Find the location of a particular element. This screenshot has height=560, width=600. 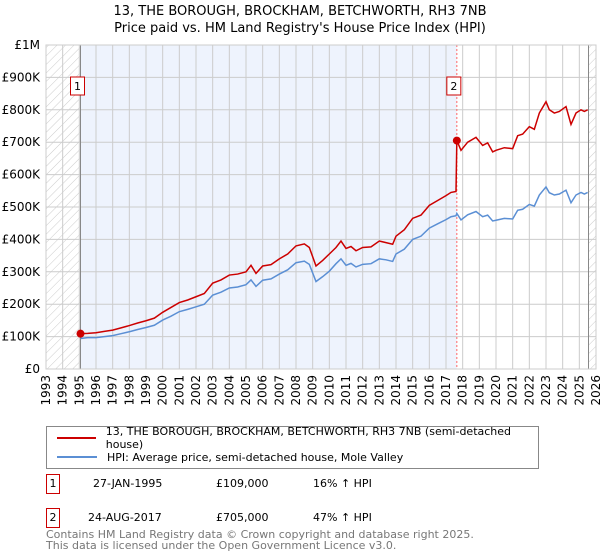

x-tick-label: 2022 is located at coordinates (529, 390).